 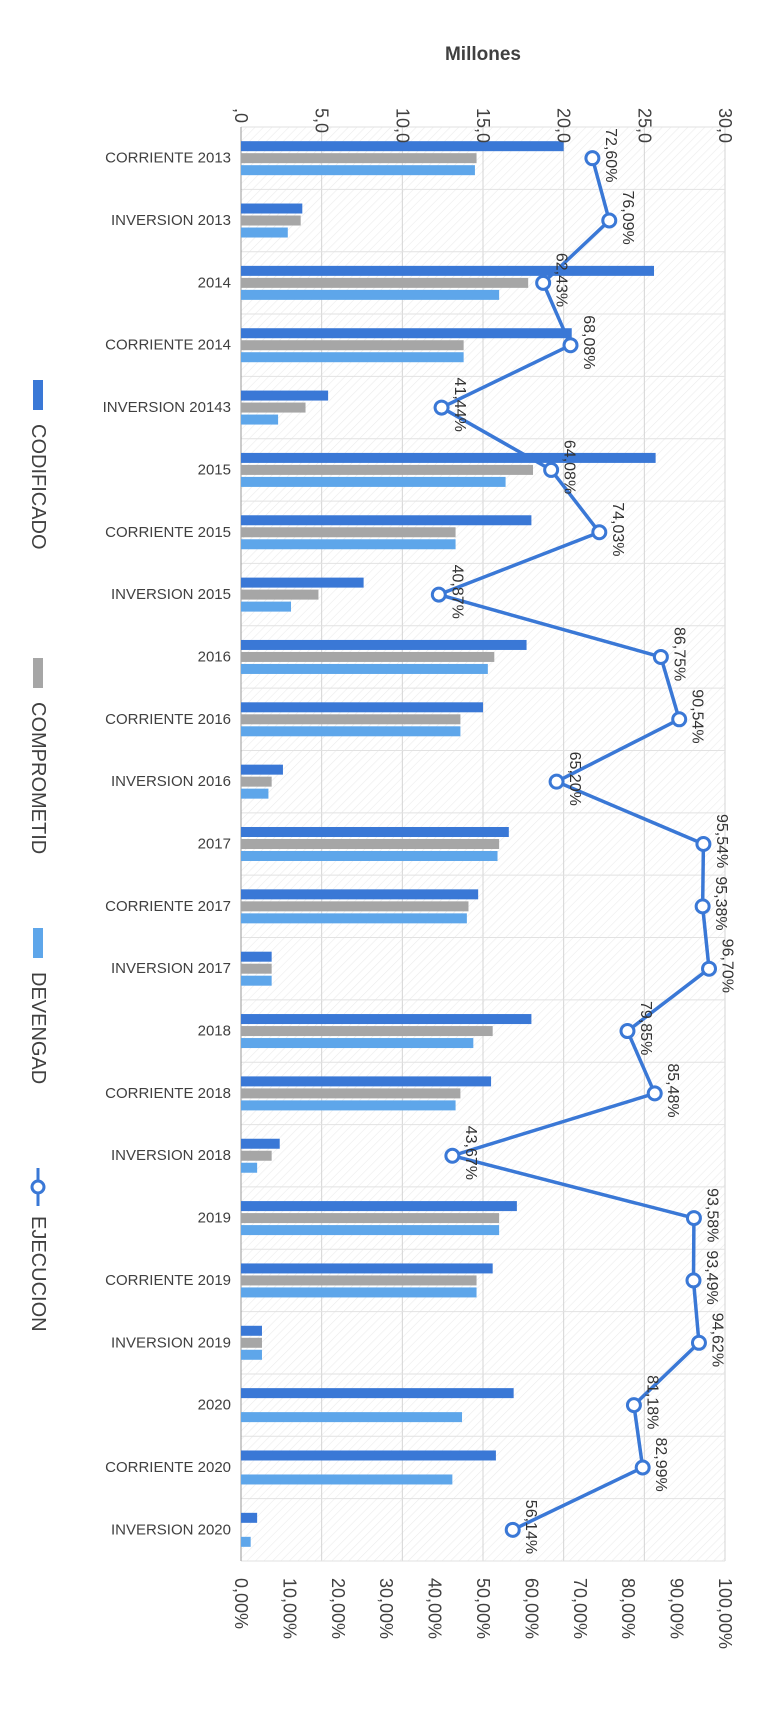 What do you see at coordinates (38, 673) in the screenshot?
I see `legend-swatch-comprometid` at bounding box center [38, 673].